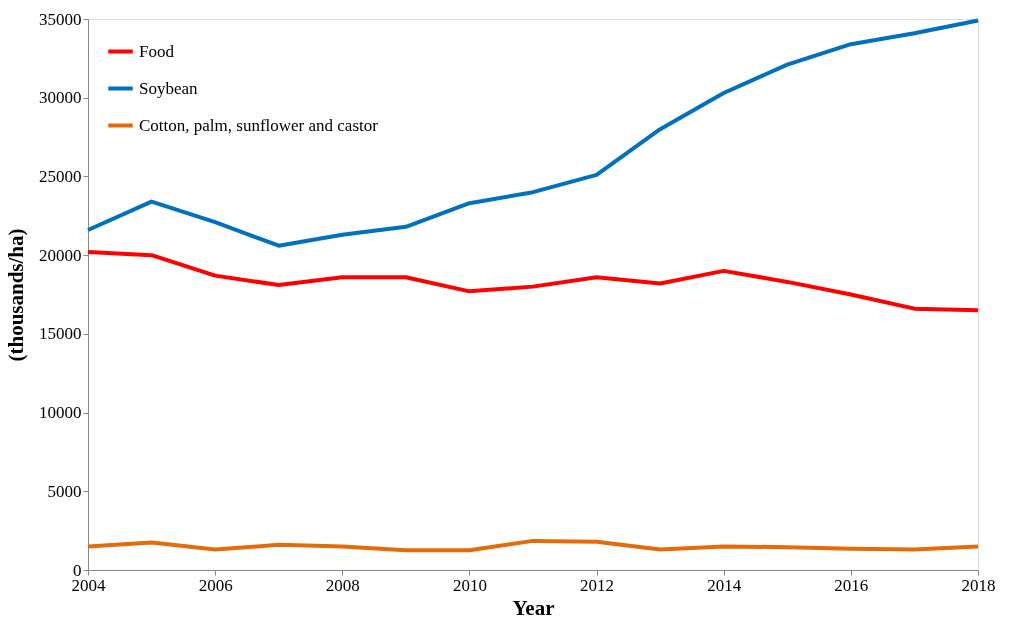  Describe the element at coordinates (533, 607) in the screenshot. I see `x-axis-title: Year` at that location.